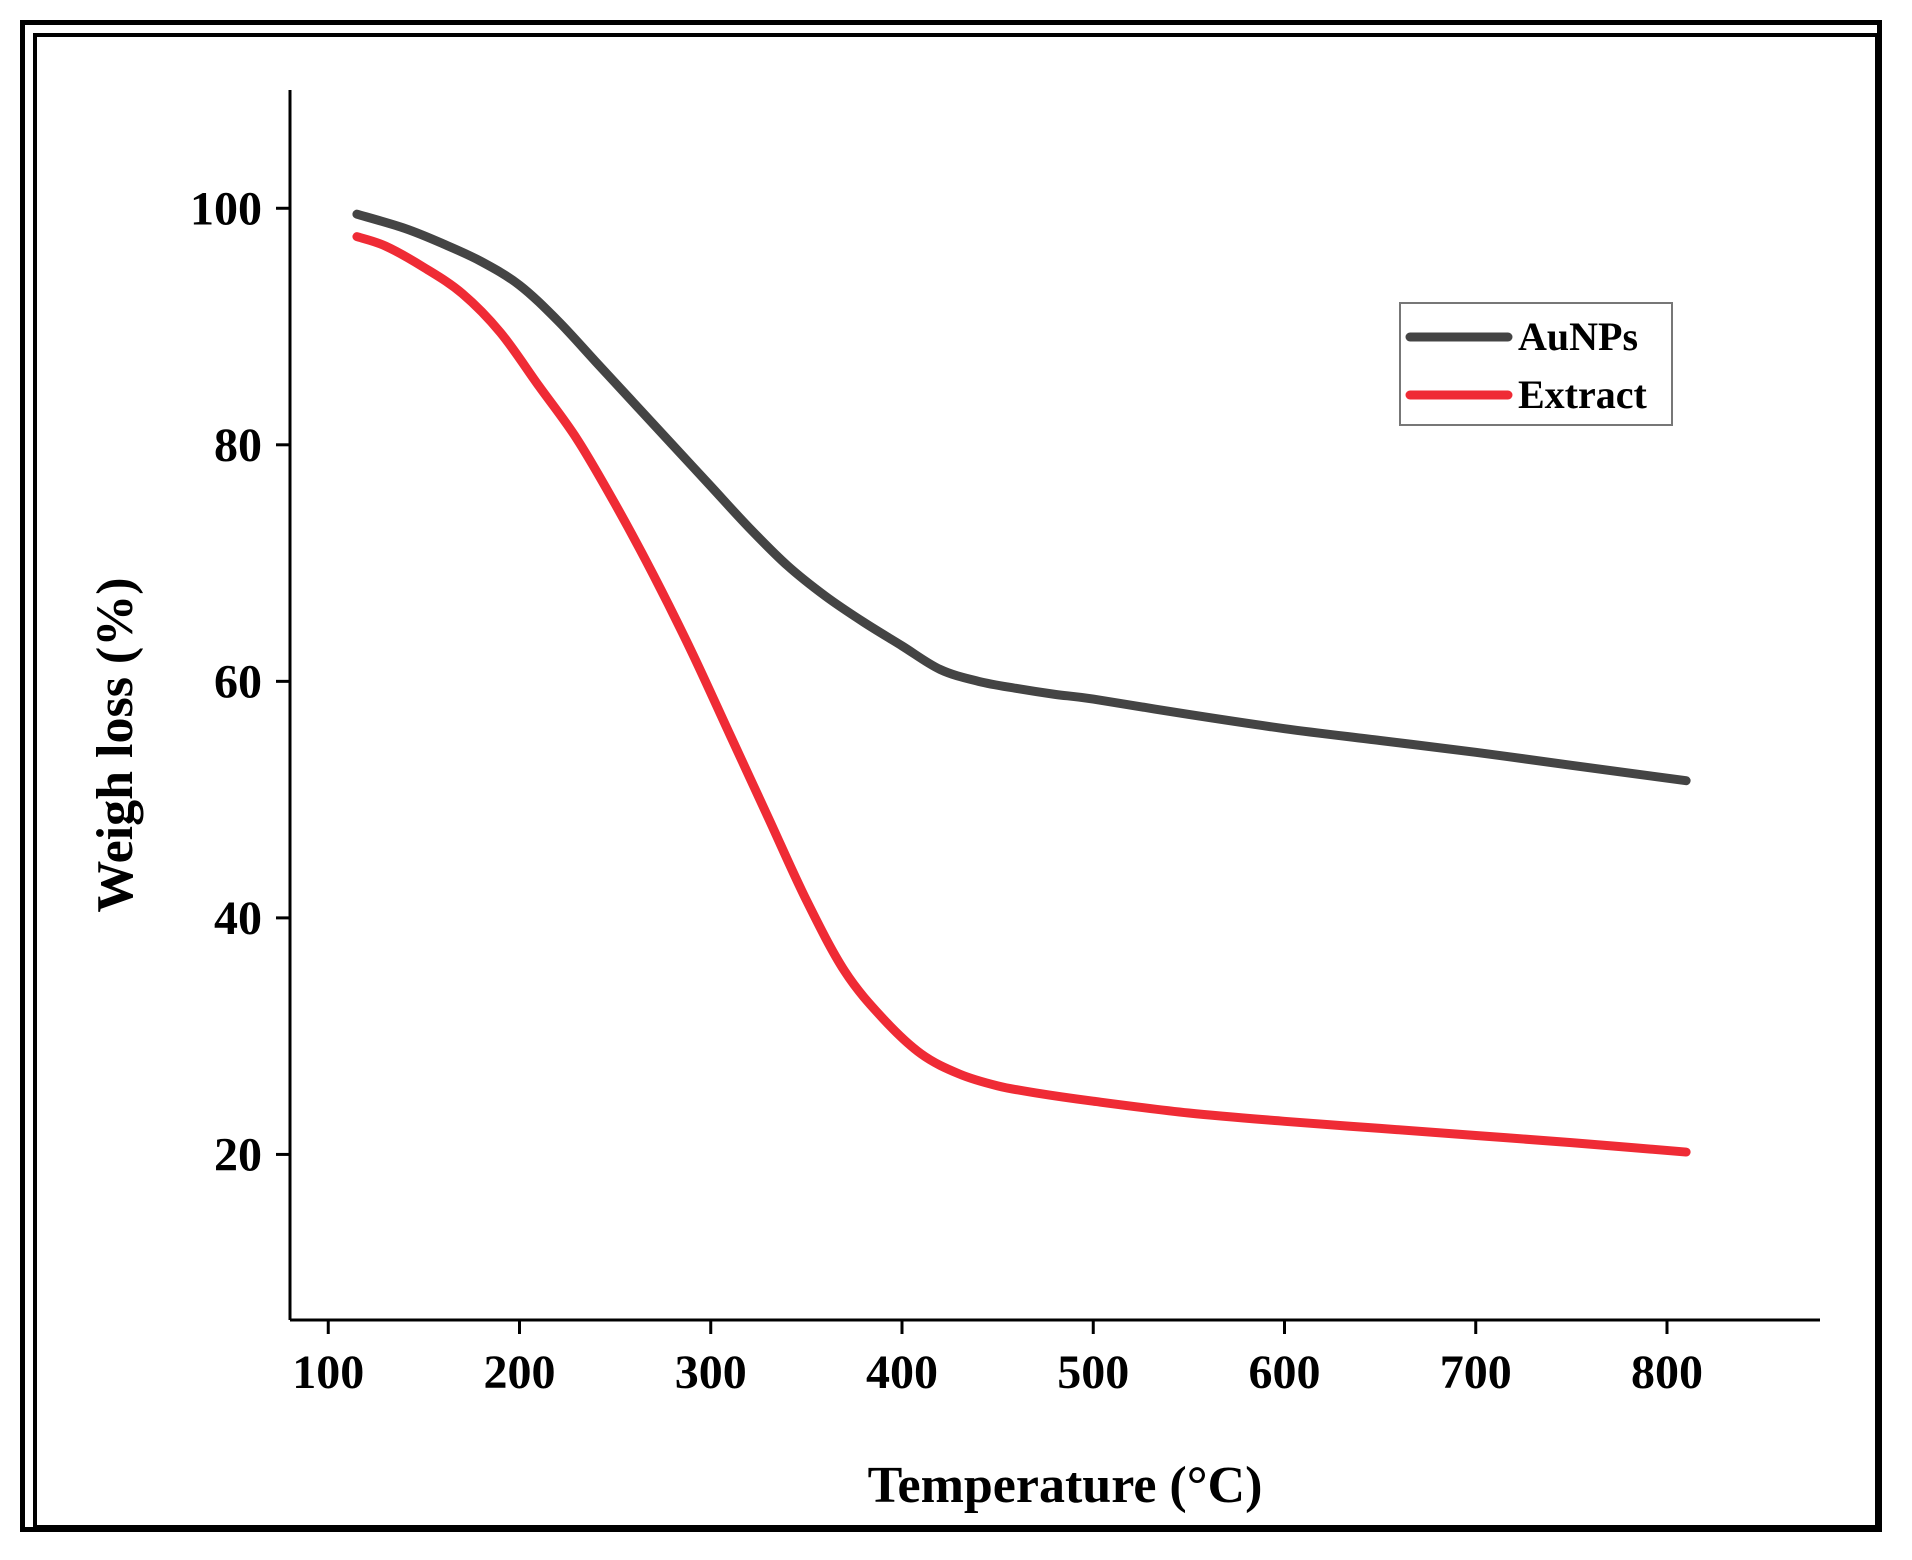 The height and width of the screenshot is (1560, 1912). What do you see at coordinates (1667, 1372) in the screenshot?
I see `x-tick-label: 800` at bounding box center [1667, 1372].